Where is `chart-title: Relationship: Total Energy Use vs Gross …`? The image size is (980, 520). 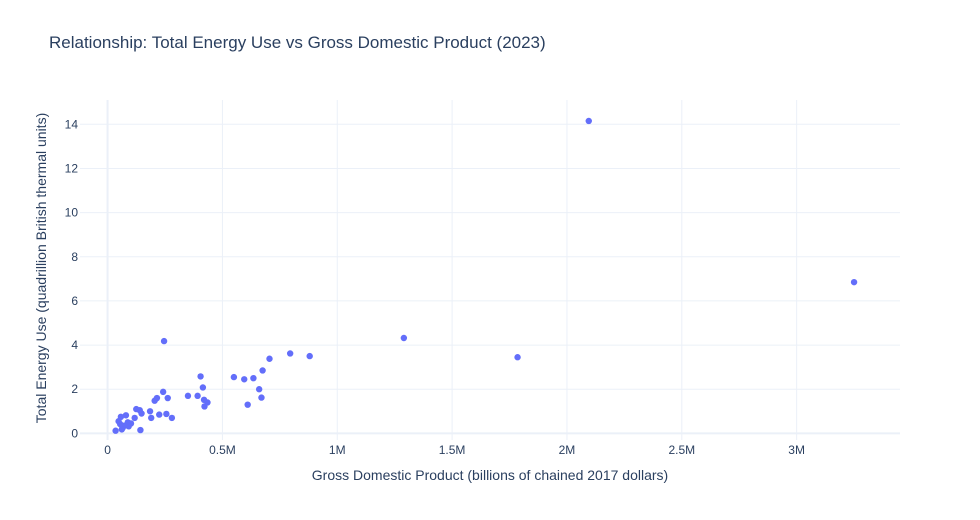
chart-title: Relationship: Total Energy Use vs Gross … is located at coordinates (297, 42).